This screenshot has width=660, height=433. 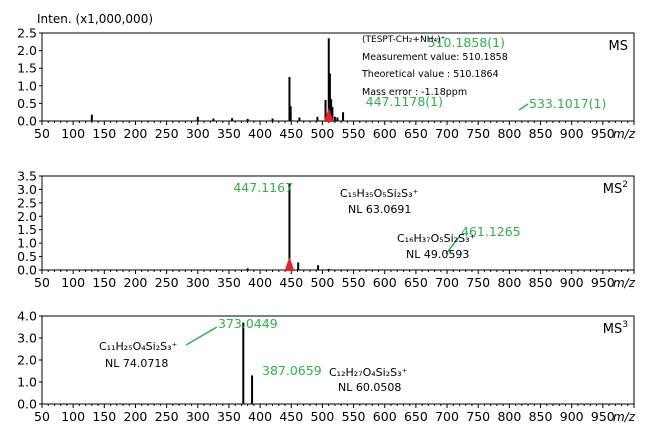 I want to click on spectrum-annotation: C₁₂H₂₇O₄Si₂S₃⁺, so click(x=368, y=372).